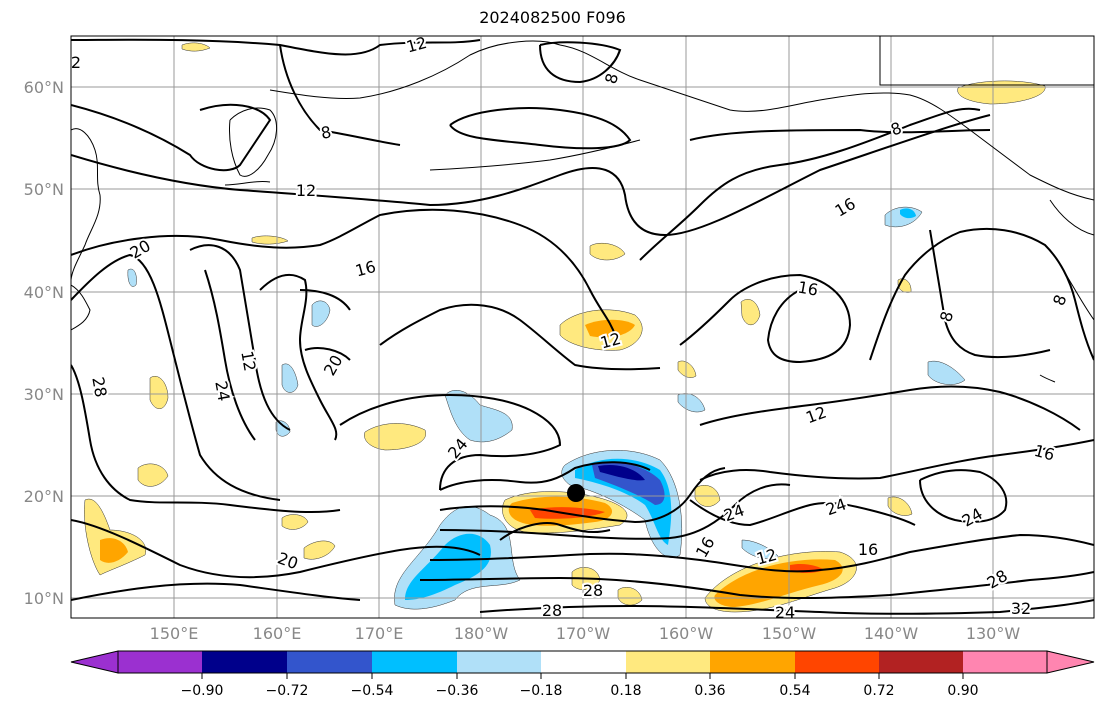 This screenshot has width=1105, height=712. I want to click on lon-label: 160°E, so click(277, 633).